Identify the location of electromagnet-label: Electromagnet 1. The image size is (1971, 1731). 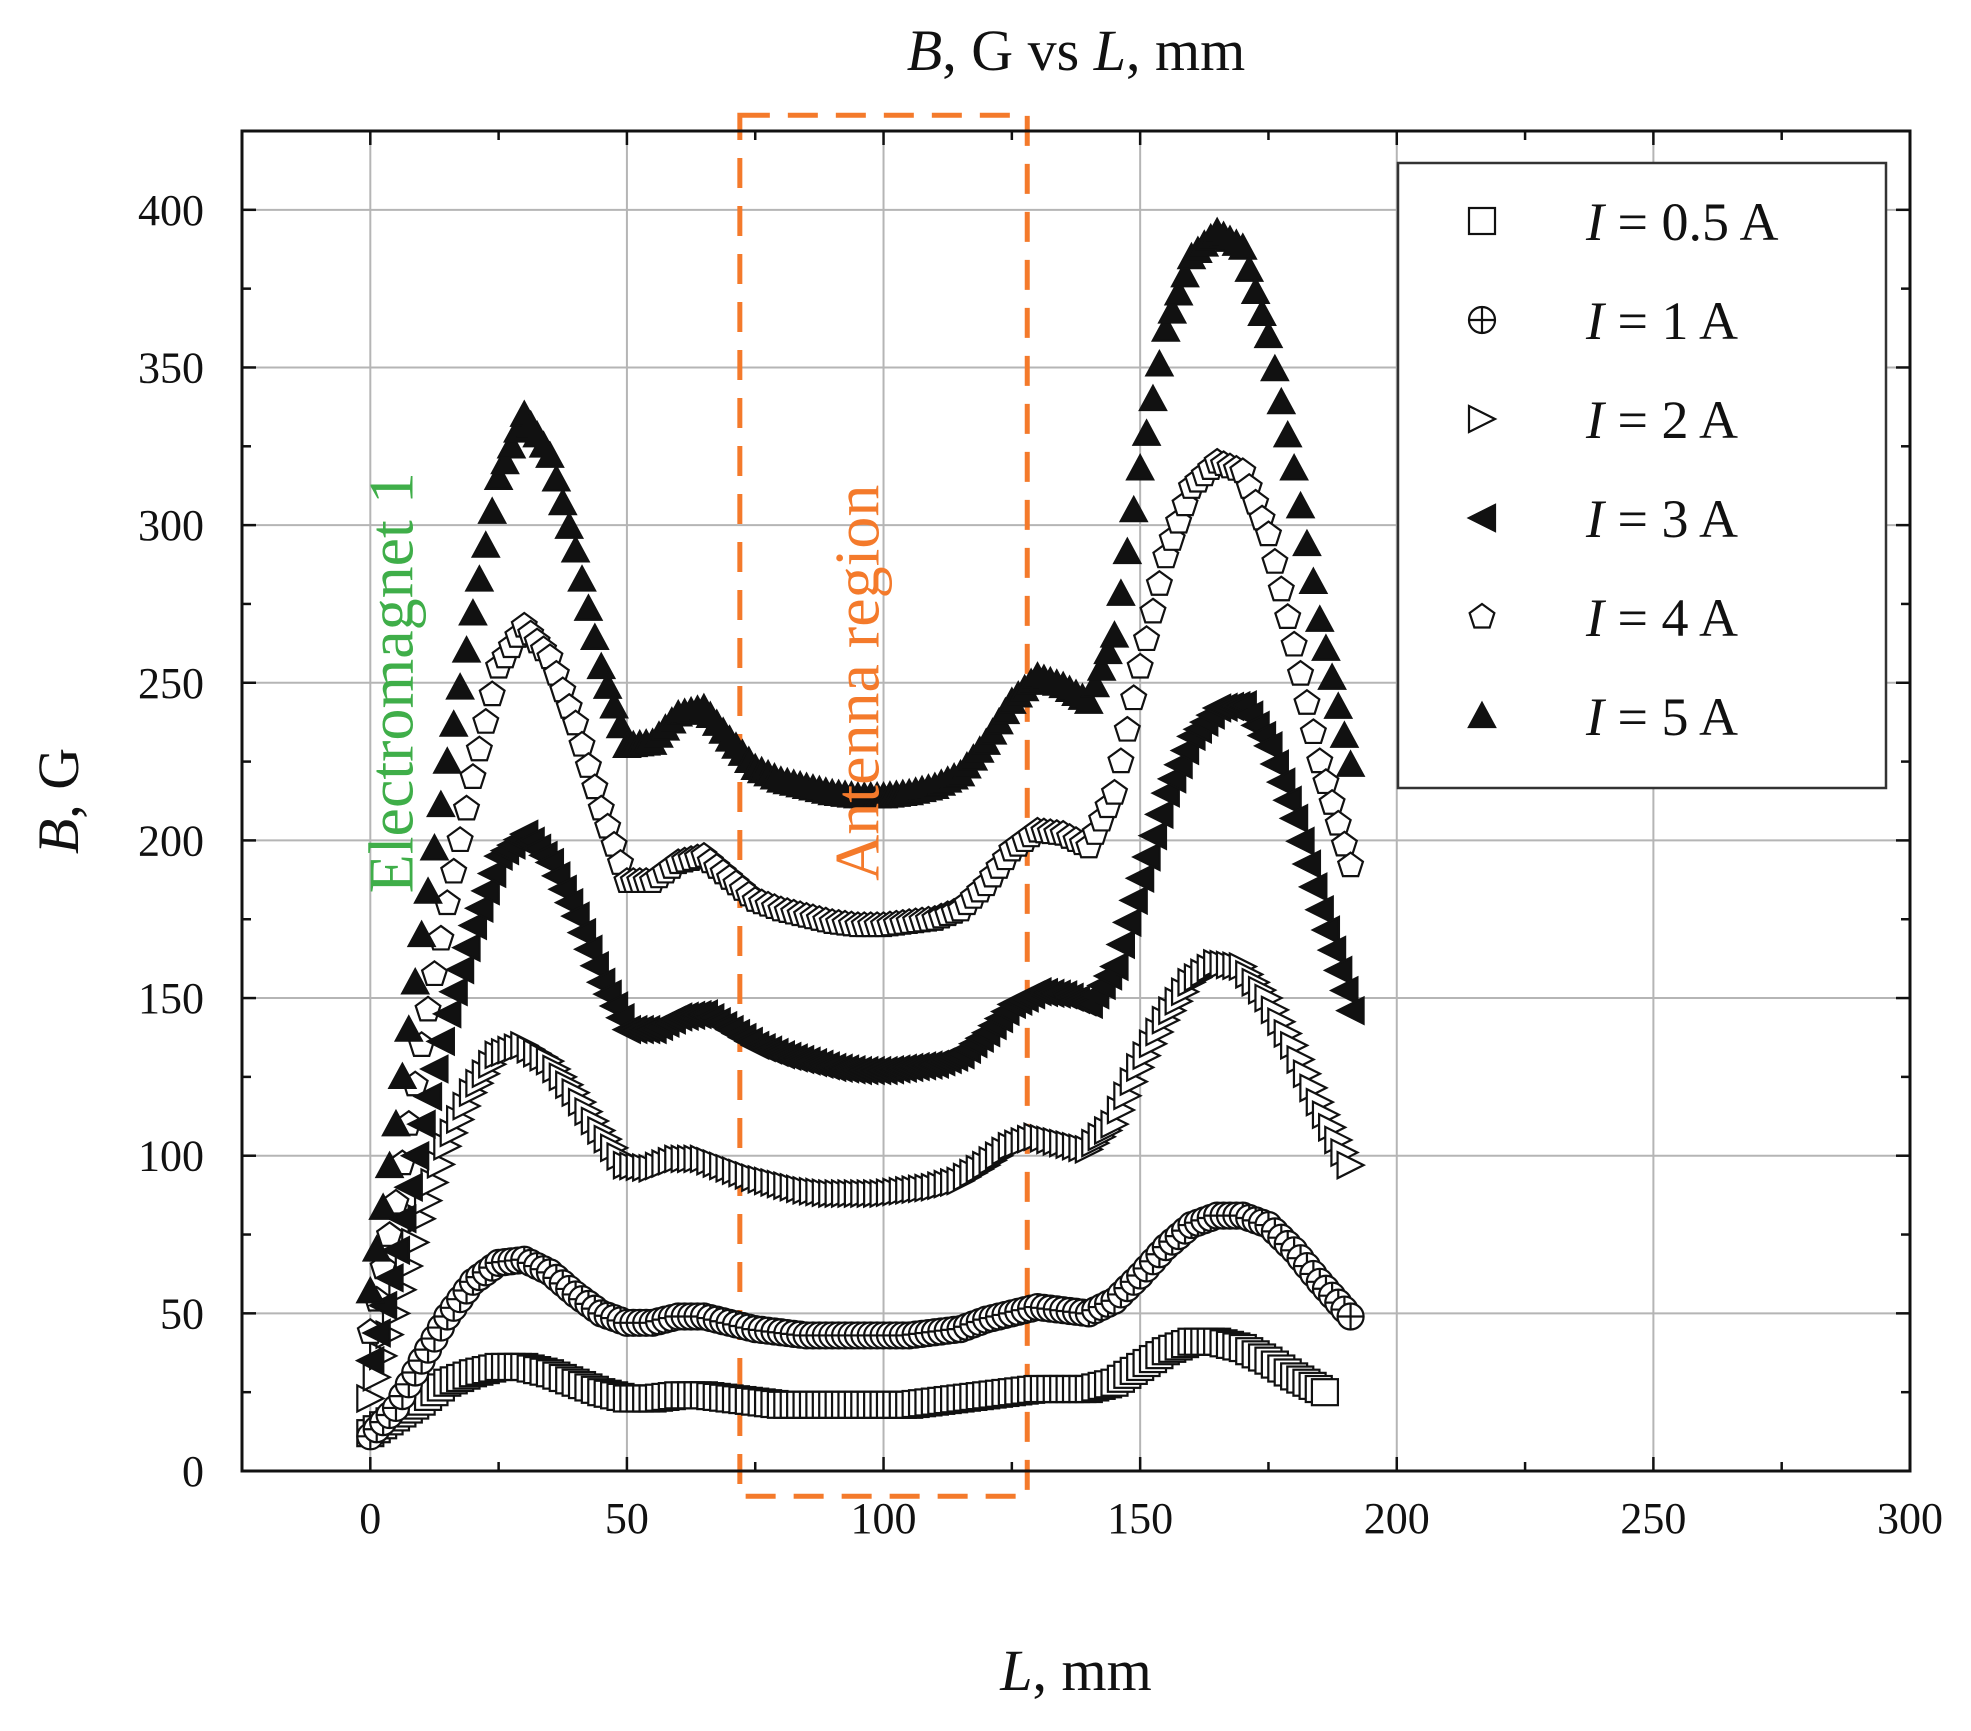
(391, 682).